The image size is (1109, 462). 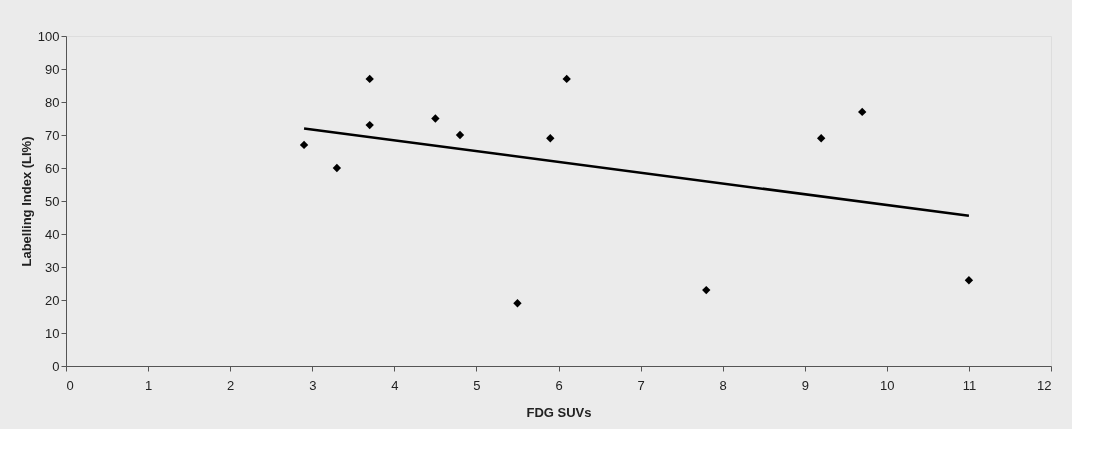 I want to click on x-tick-label: 8, so click(x=723, y=385).